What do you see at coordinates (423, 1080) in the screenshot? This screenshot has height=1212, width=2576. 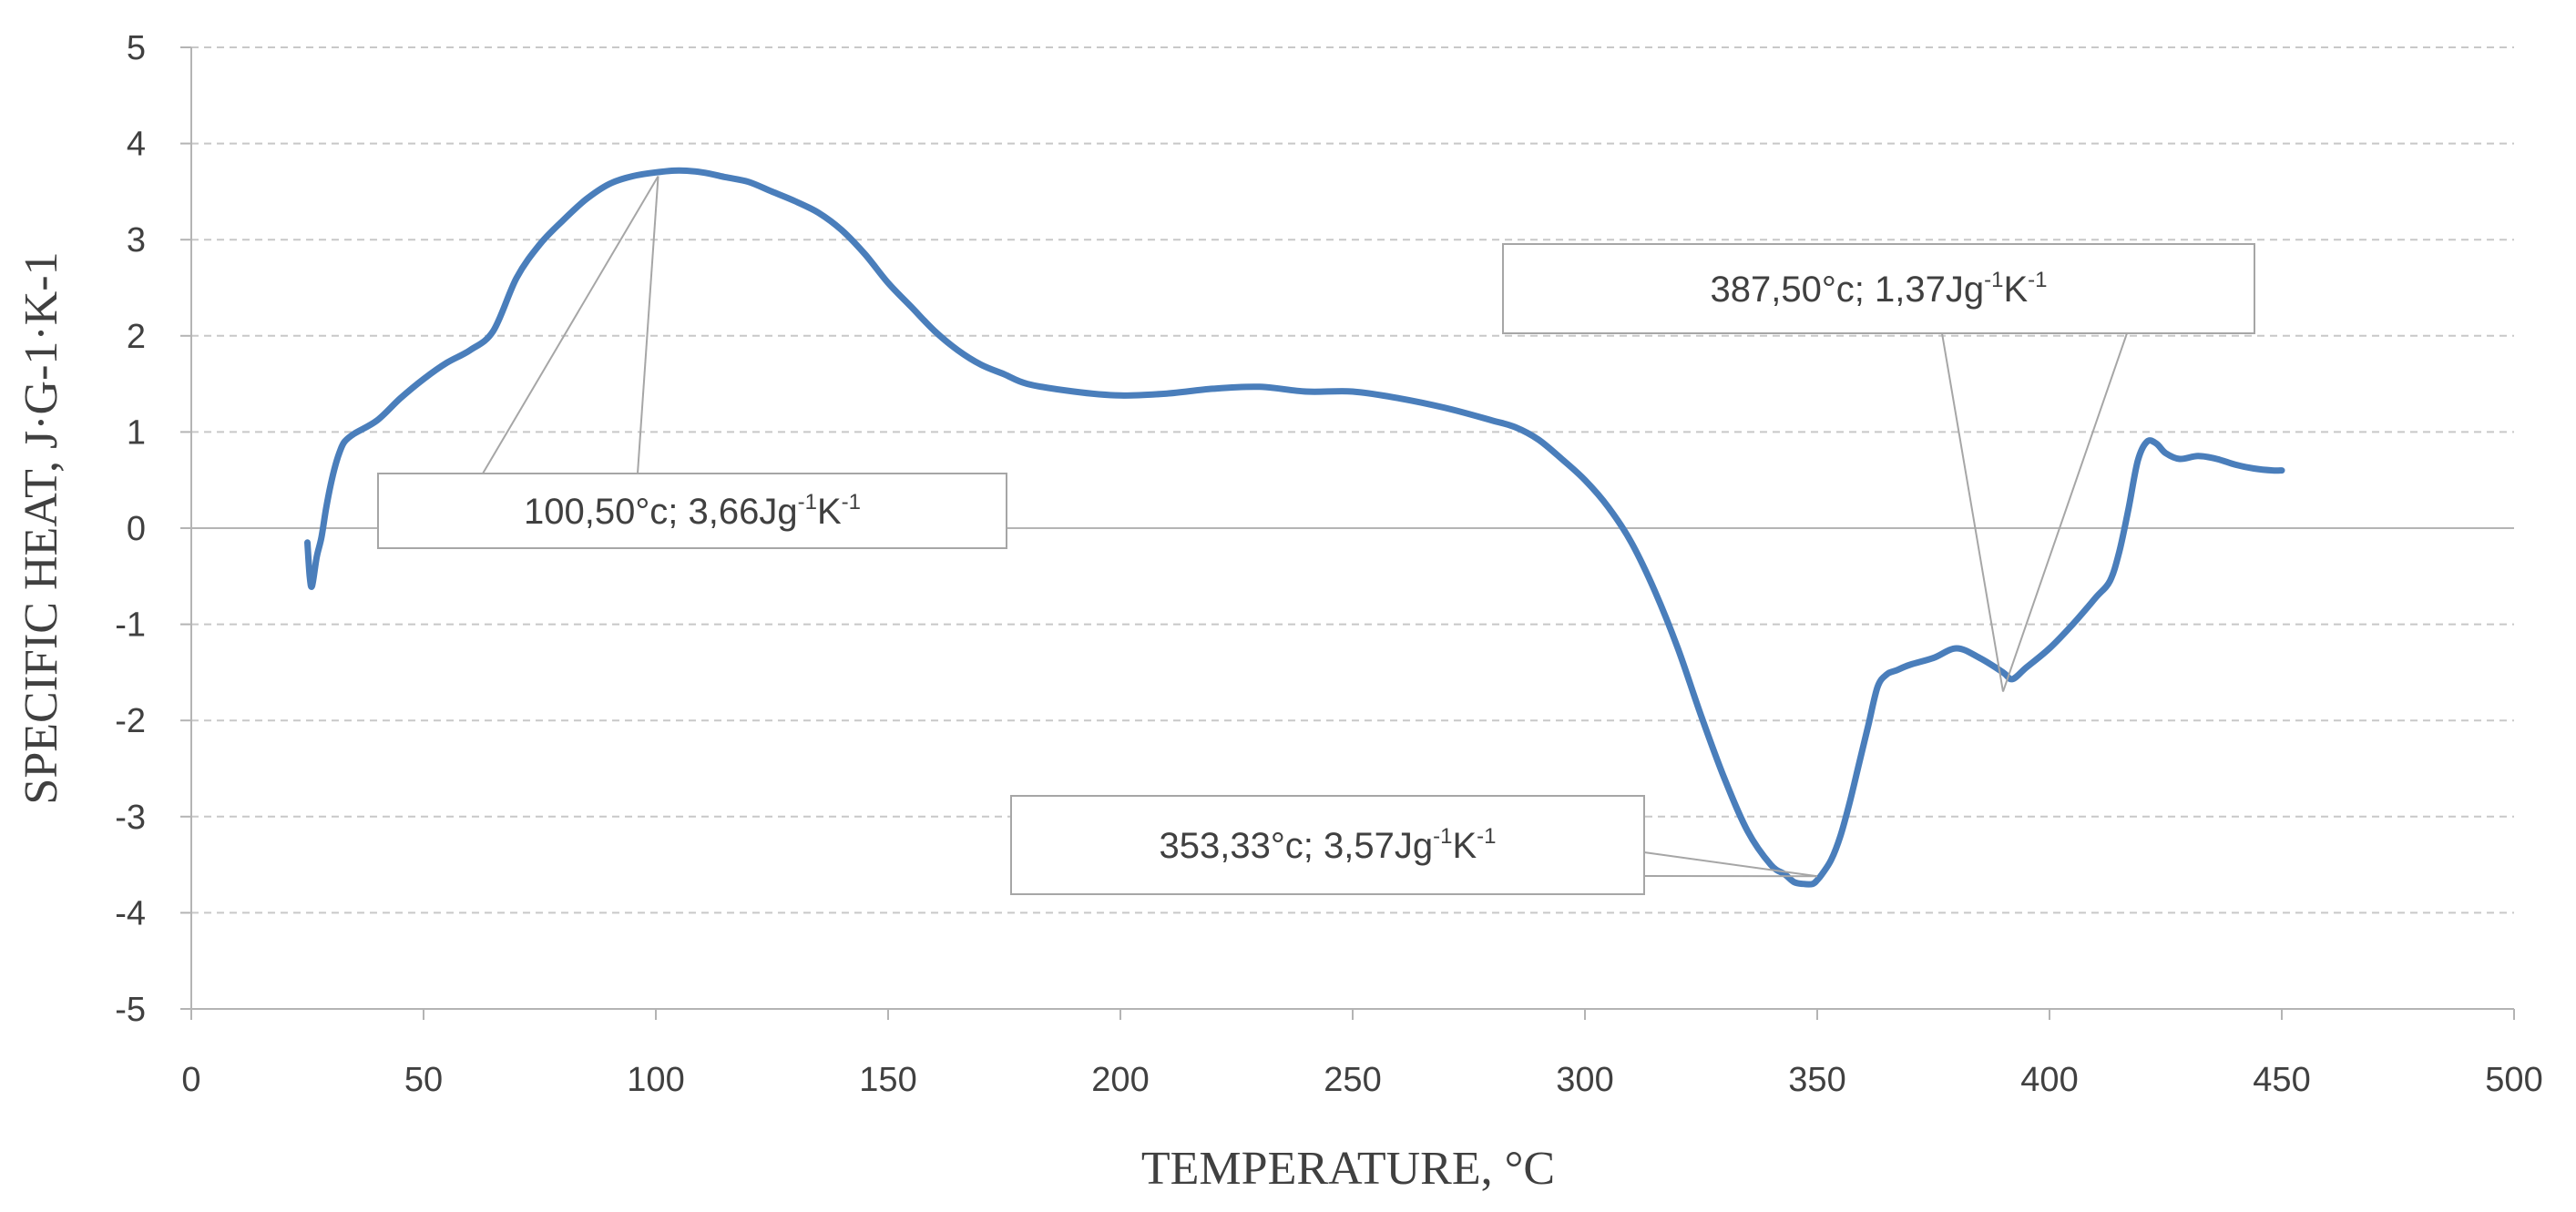 I see `x-tick-label: 50` at bounding box center [423, 1080].